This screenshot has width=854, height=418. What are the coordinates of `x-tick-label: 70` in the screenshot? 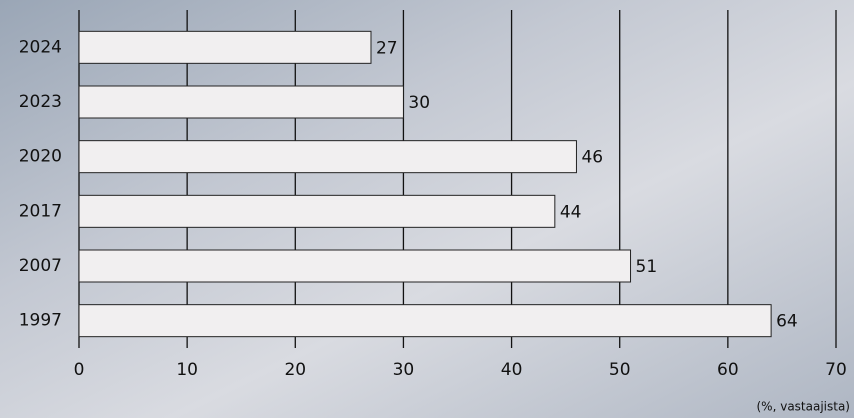 It's located at (836, 370).